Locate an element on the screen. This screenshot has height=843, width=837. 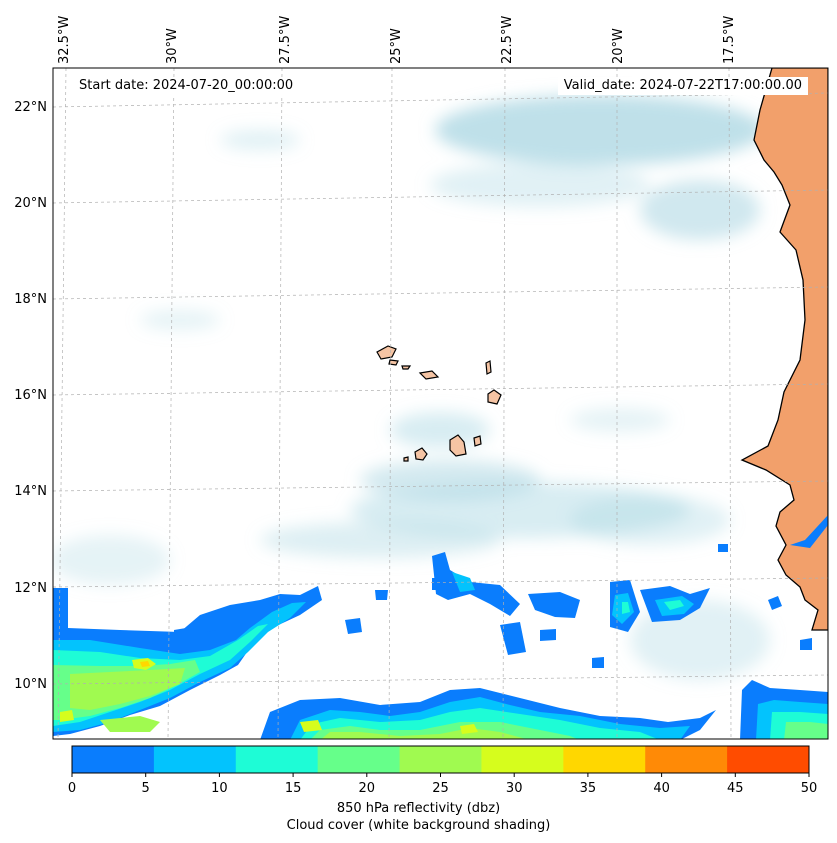
colorbar-ticks: 0 5 10 15 20 25 30 35 40 45 50 is located at coordinates (442, 784).